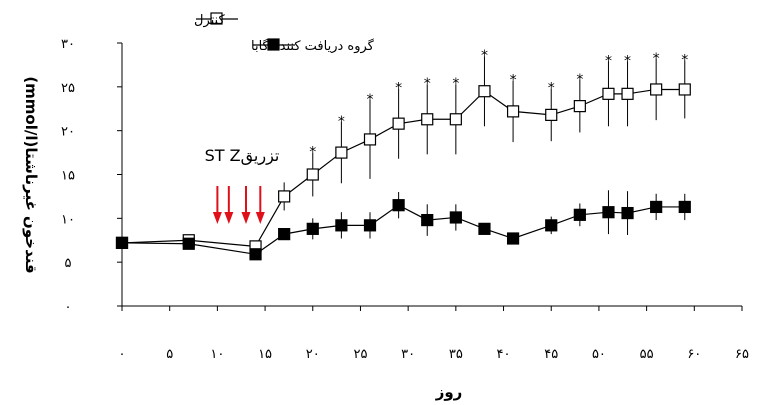  Describe the element at coordinates (504, 354) in the screenshot. I see `x-tick-label: ۴۰` at that location.